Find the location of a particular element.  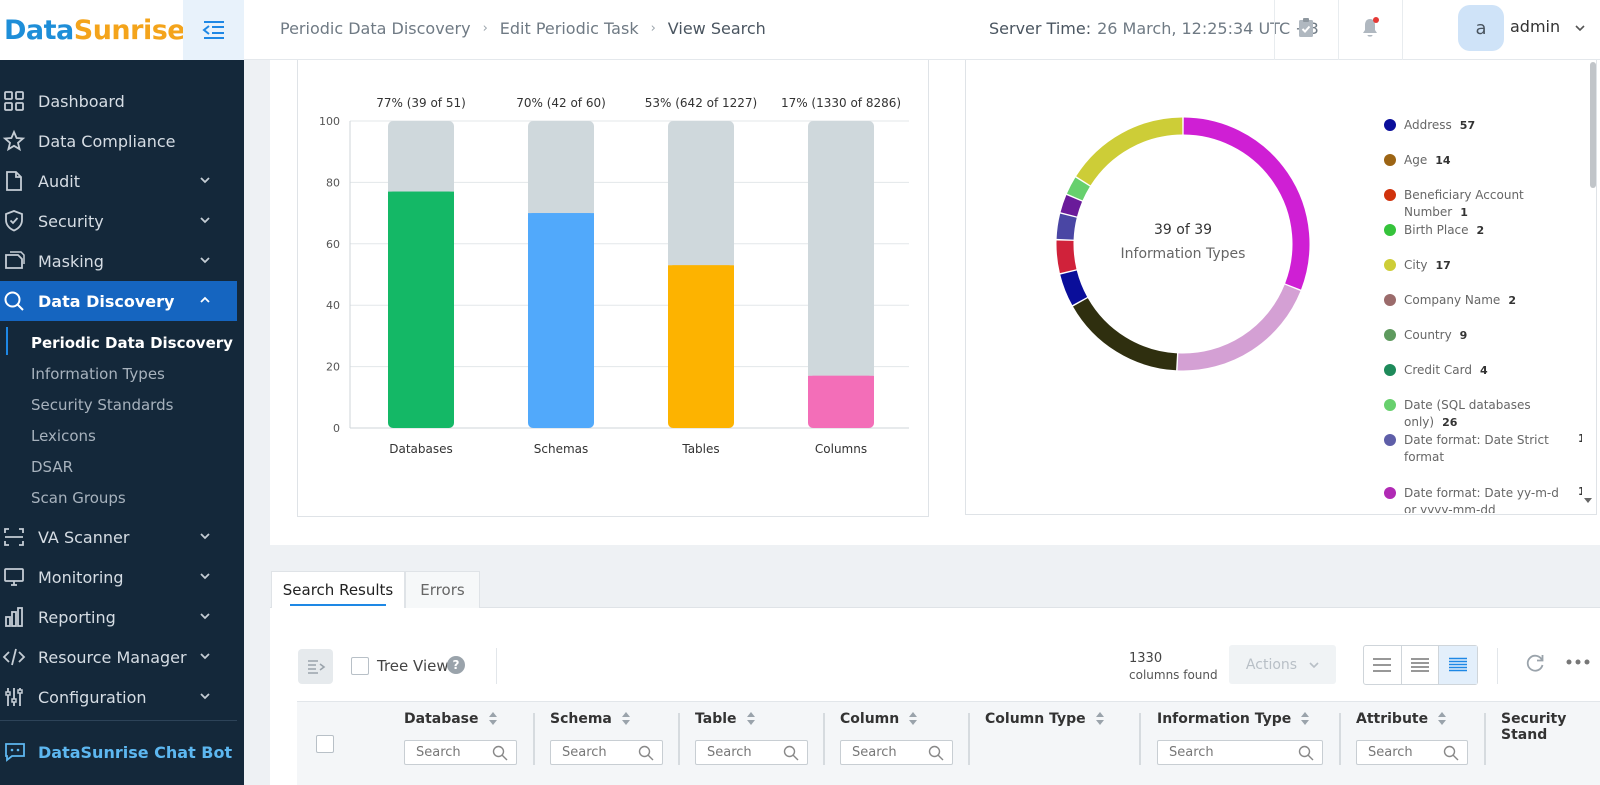

datasunrise-logo: DataSunrise is located at coordinates (95, 30).